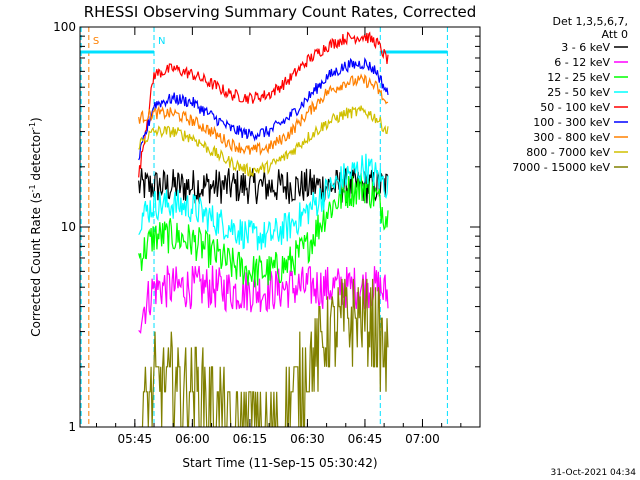 The width and height of the screenshot is (640, 480). Describe the element at coordinates (578, 92) in the screenshot. I see `legend-label-3: 25 - 50 keV` at that location.